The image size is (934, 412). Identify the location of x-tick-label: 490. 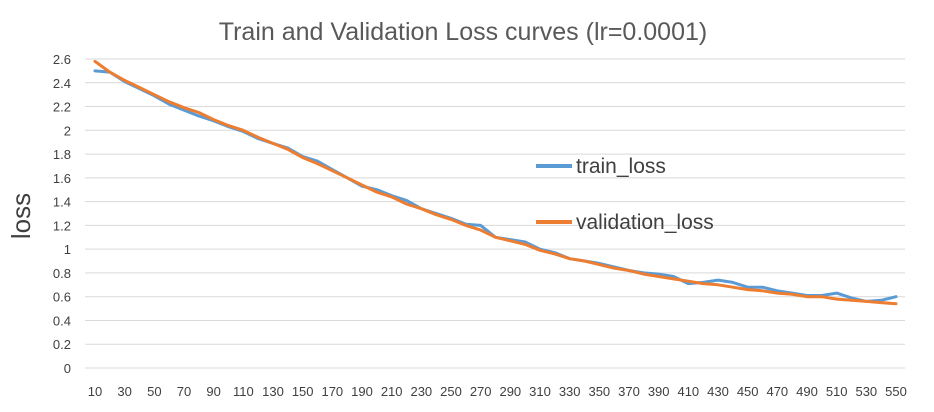
(807, 391).